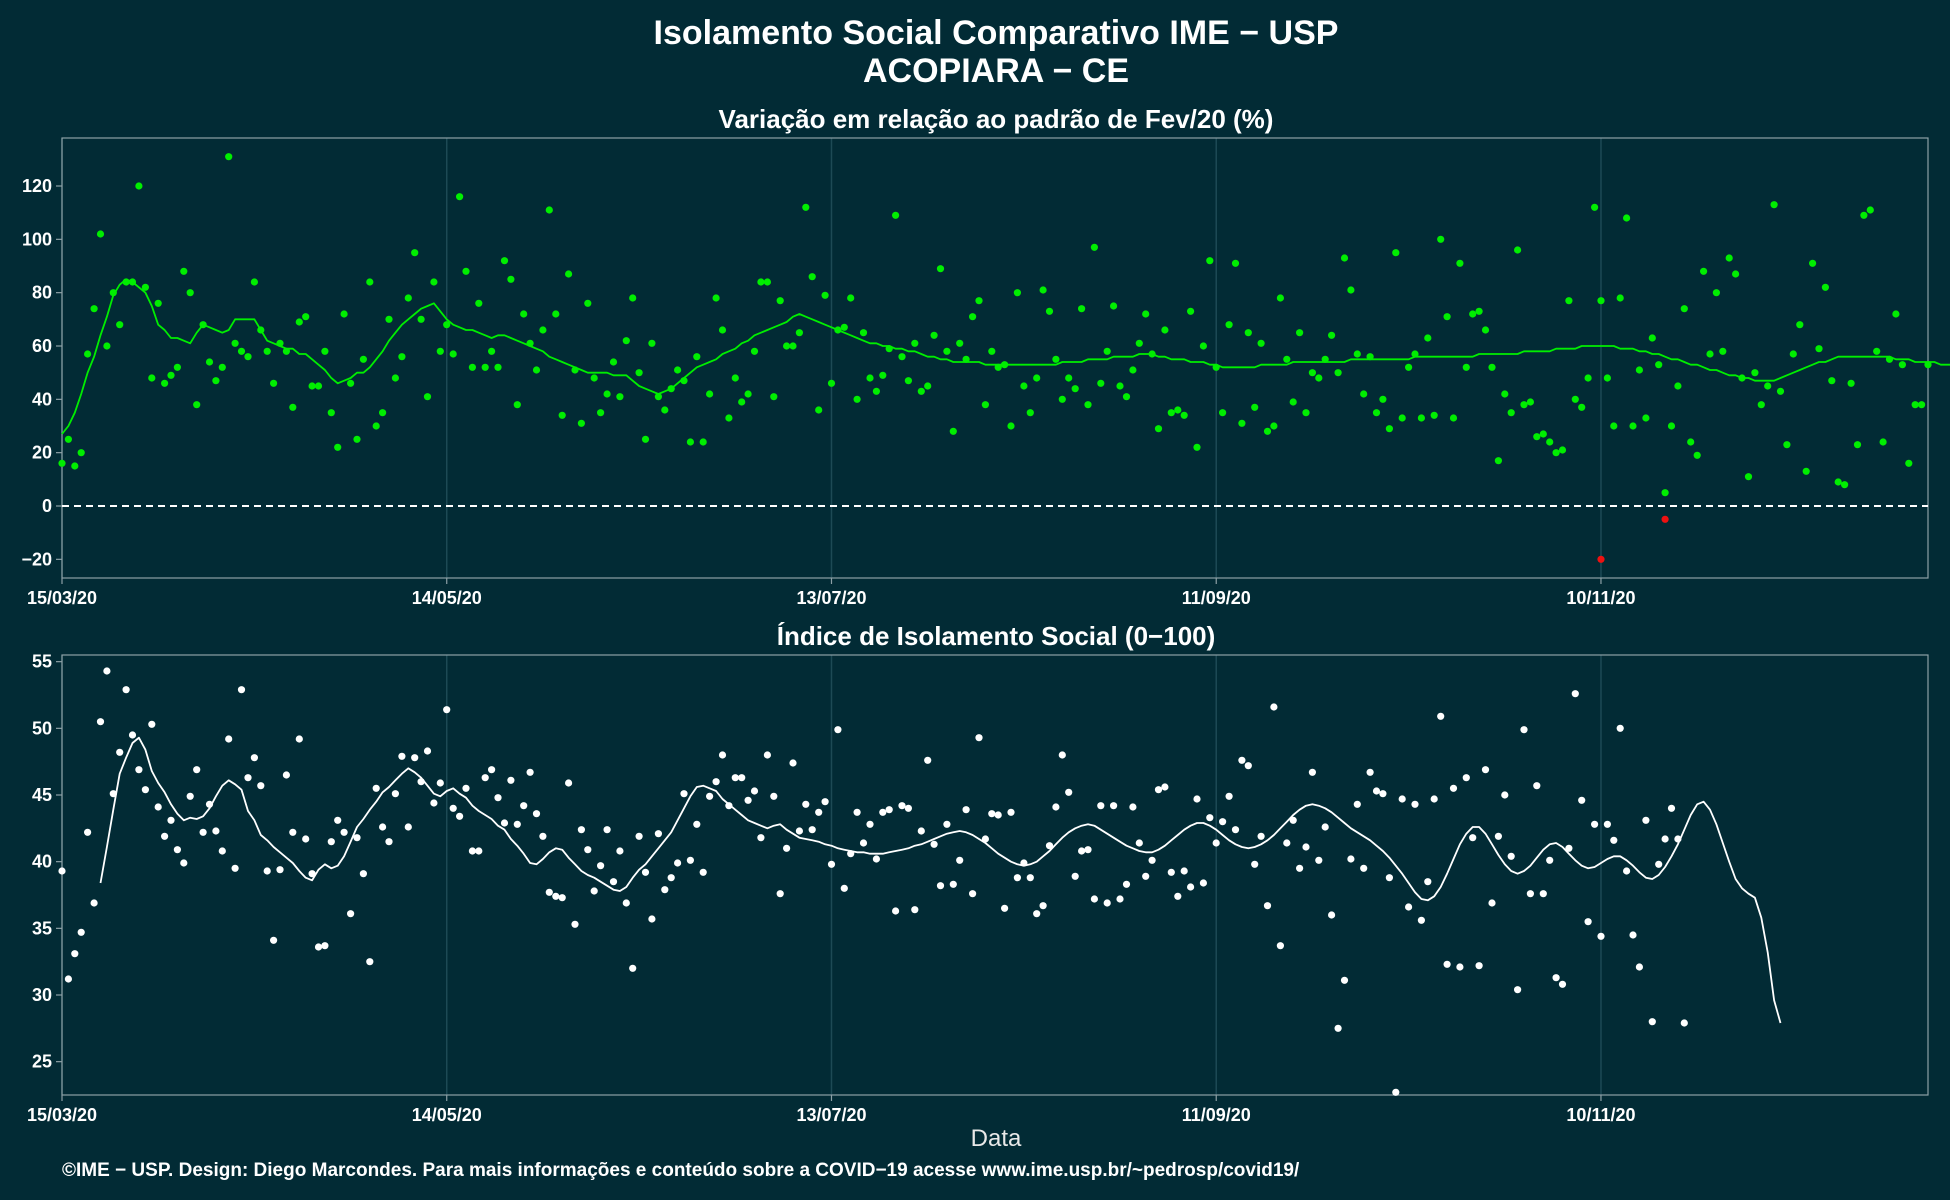 This screenshot has width=1950, height=1200. Describe the element at coordinates (996, 33) in the screenshot. I see `chart-title-line1: Isolamento Social Comparativo IME − USP` at that location.